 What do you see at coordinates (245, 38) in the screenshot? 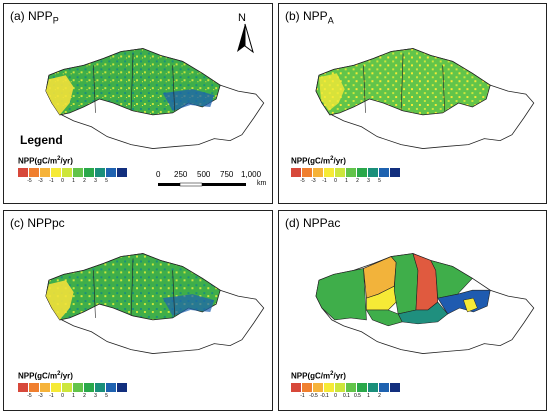
I see `north-arrow-icon` at bounding box center [245, 38].